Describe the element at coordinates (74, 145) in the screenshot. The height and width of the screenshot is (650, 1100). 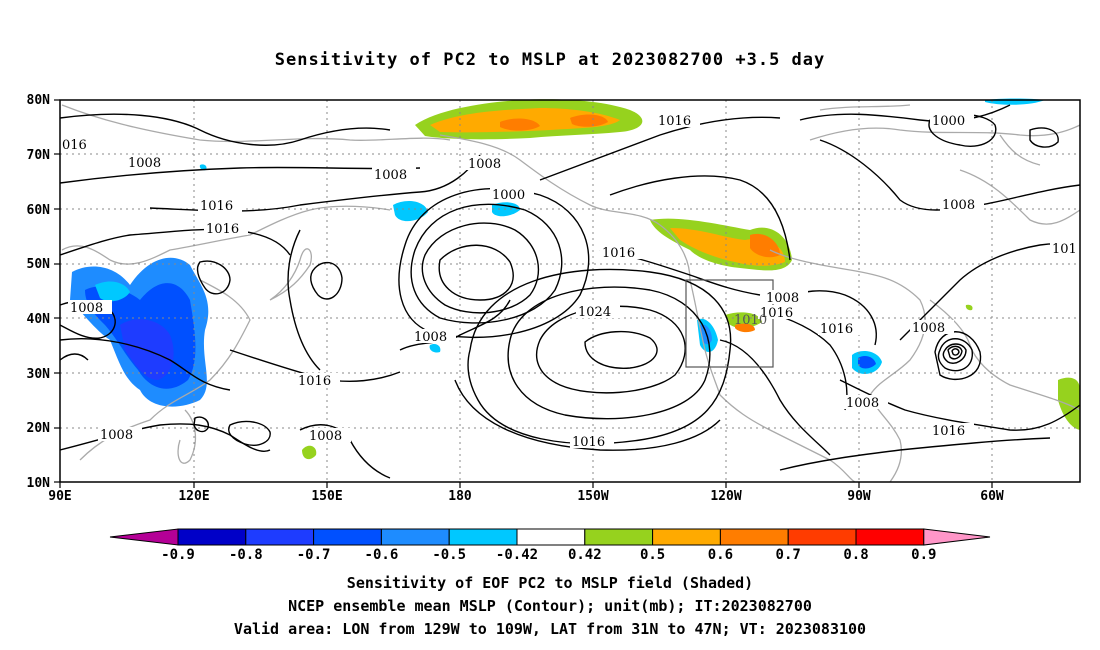
I see `svg-text: 016` at that location.